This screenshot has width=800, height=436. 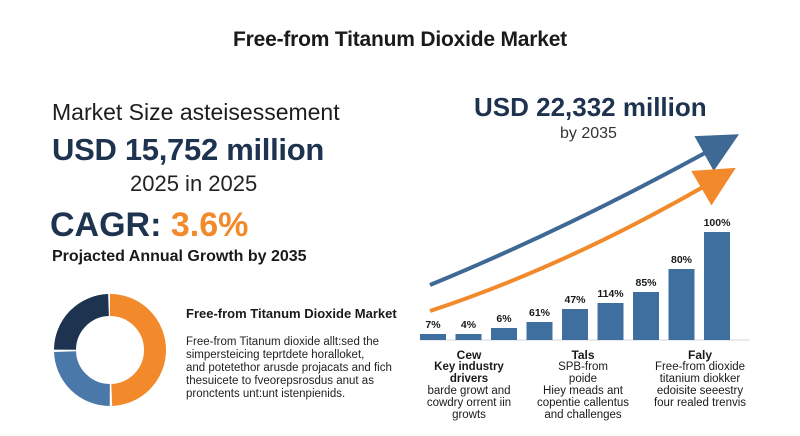 I want to click on donut-chart, so click(x=110, y=350).